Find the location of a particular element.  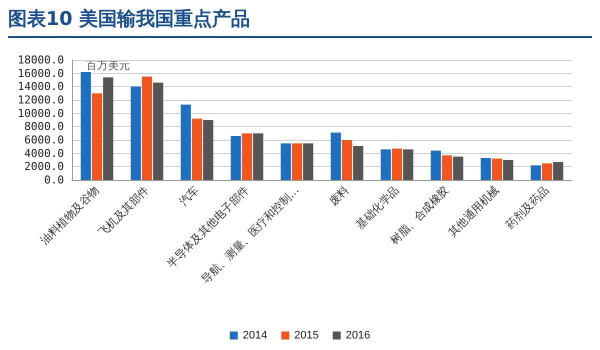

y-tick-label: 6000.0 is located at coordinates (44, 140).